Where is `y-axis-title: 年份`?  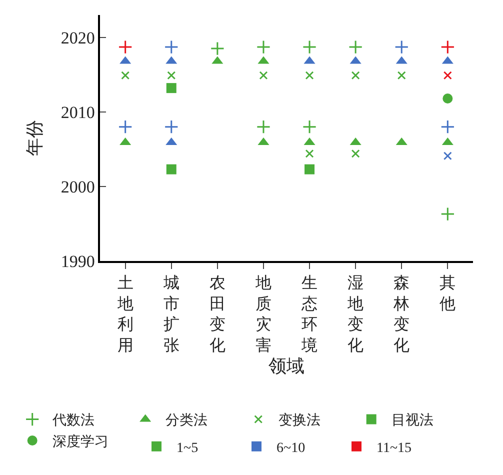 y-axis-title: 年份 is located at coordinates (34, 138).